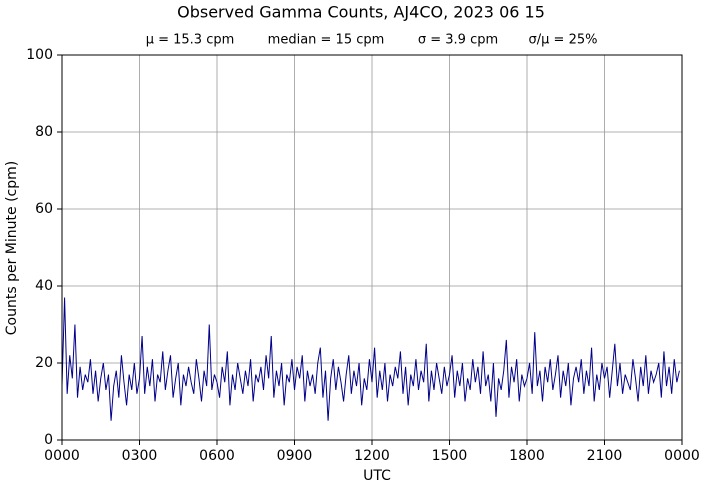 This screenshot has width=705, height=489. Describe the element at coordinates (372, 456) in the screenshot. I see `x-tick-label: 1200` at that location.